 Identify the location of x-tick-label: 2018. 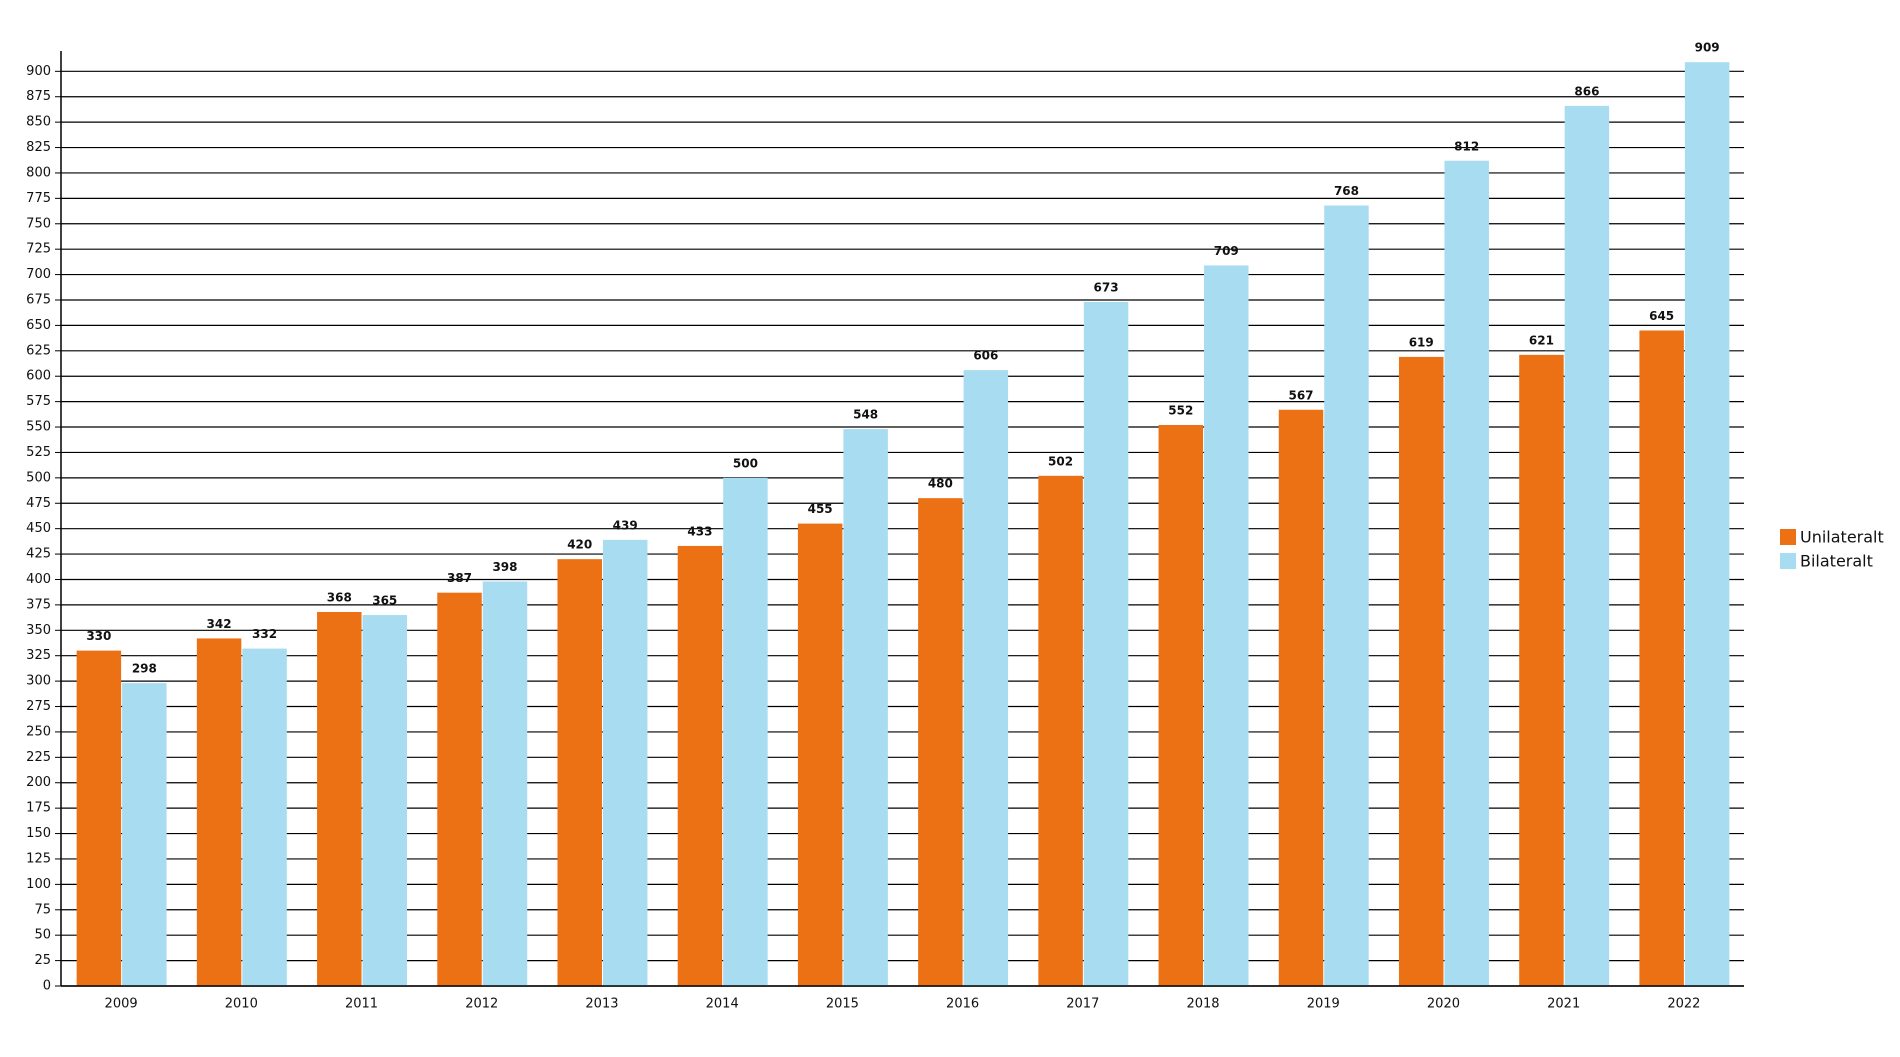
(1202, 1004).